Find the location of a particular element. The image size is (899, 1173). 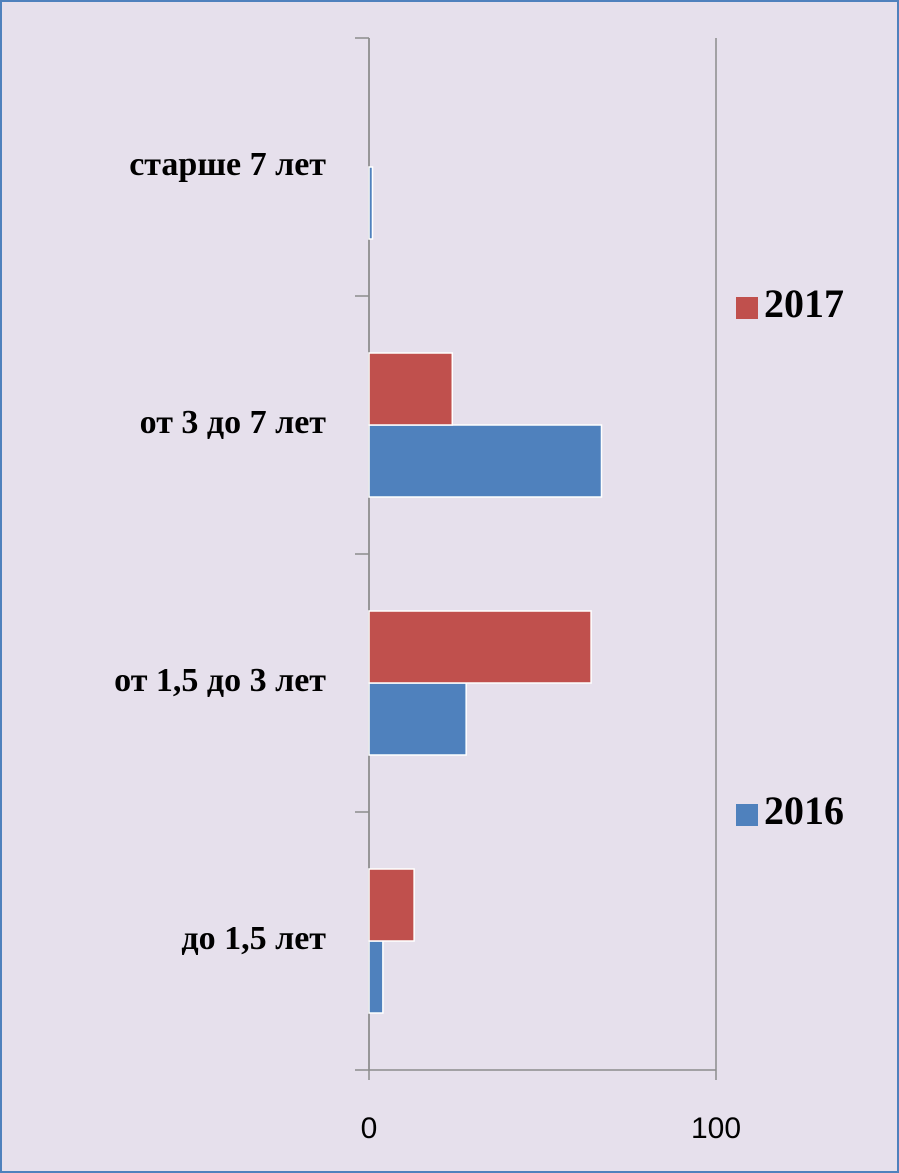

y-tick-label: от 1,5 до 3 лет is located at coordinates (220, 680).